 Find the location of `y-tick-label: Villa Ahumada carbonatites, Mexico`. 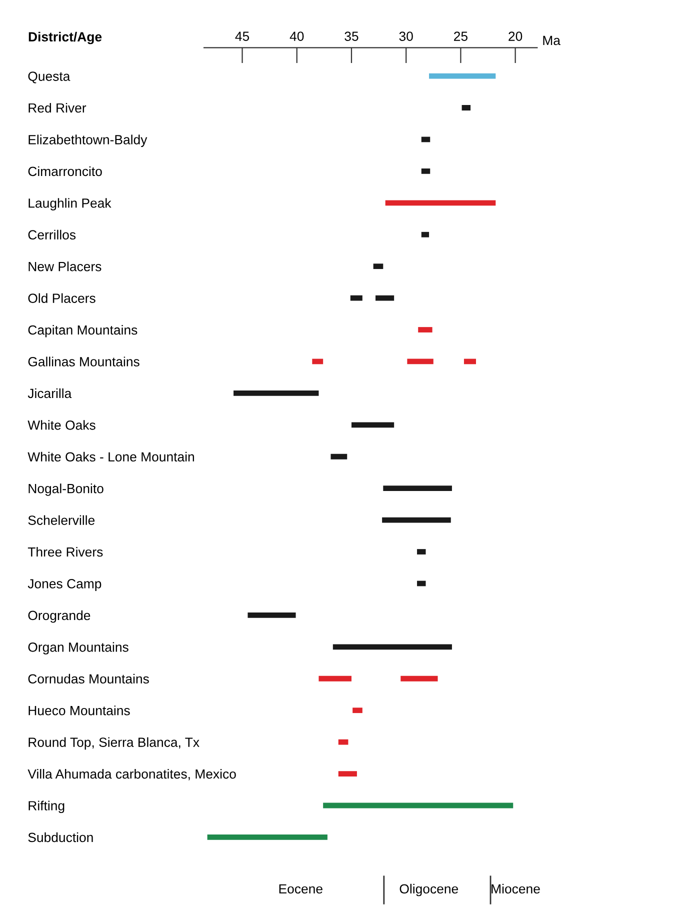

y-tick-label: Villa Ahumada carbonatites, Mexico is located at coordinates (132, 774).